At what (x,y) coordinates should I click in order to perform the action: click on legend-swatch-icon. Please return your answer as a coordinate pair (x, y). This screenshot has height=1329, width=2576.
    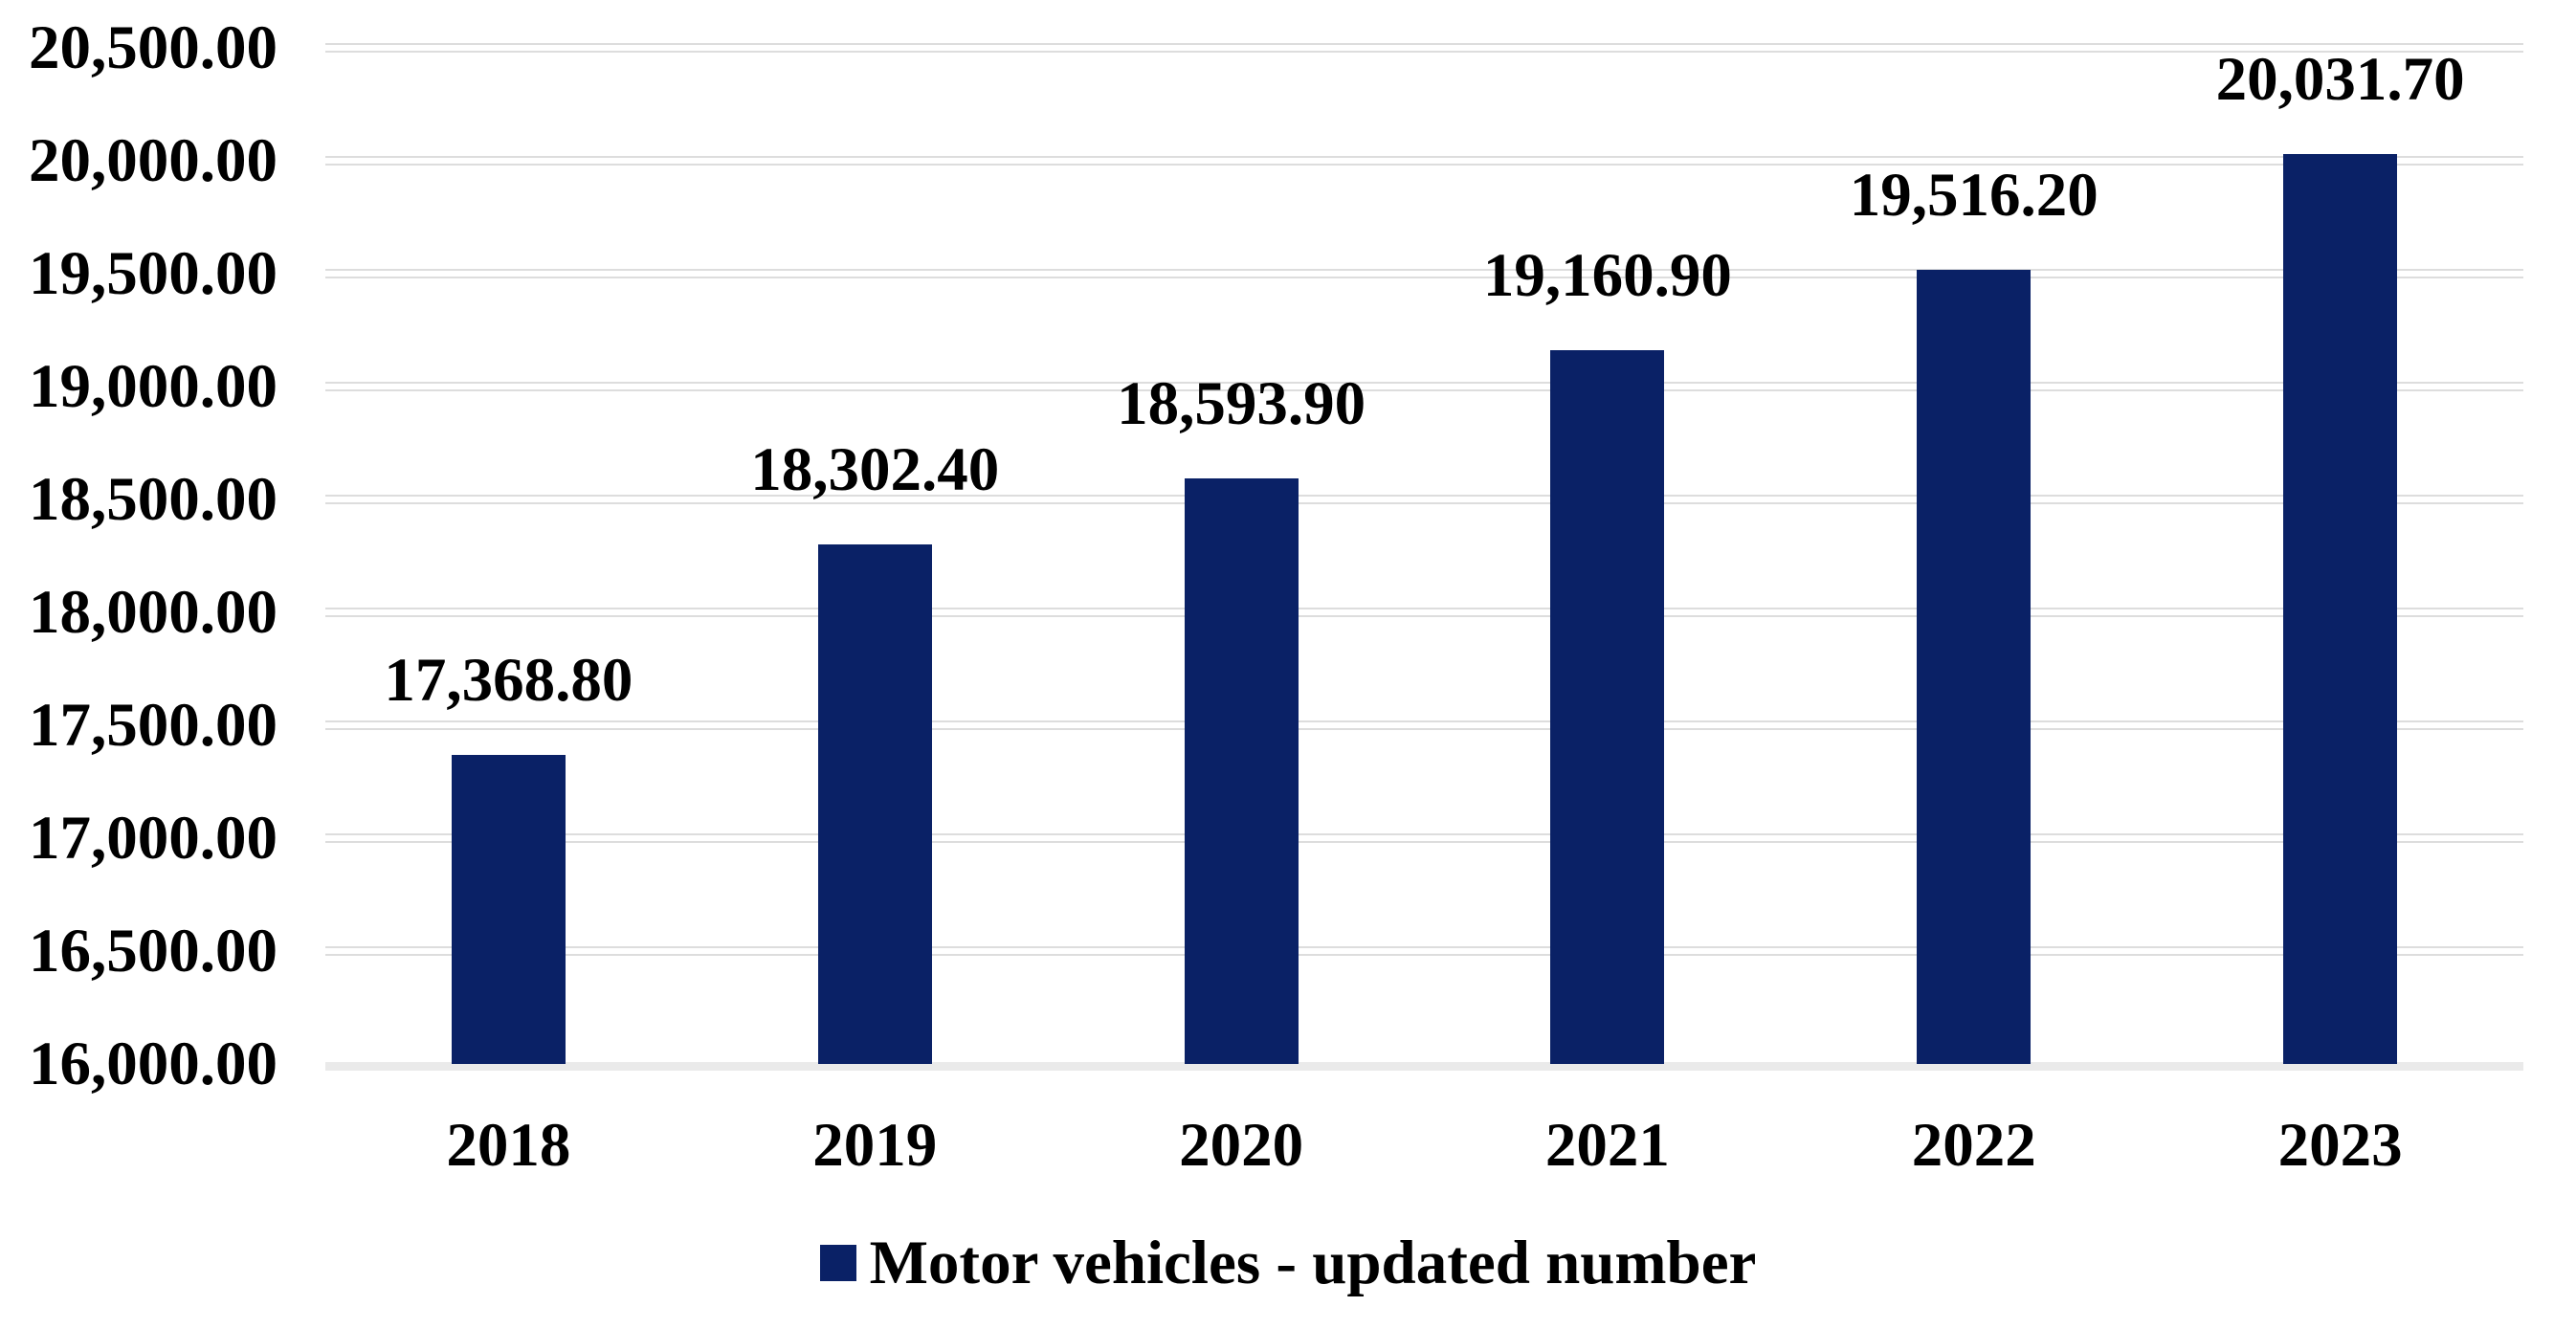
    Looking at the image, I should click on (837, 1263).